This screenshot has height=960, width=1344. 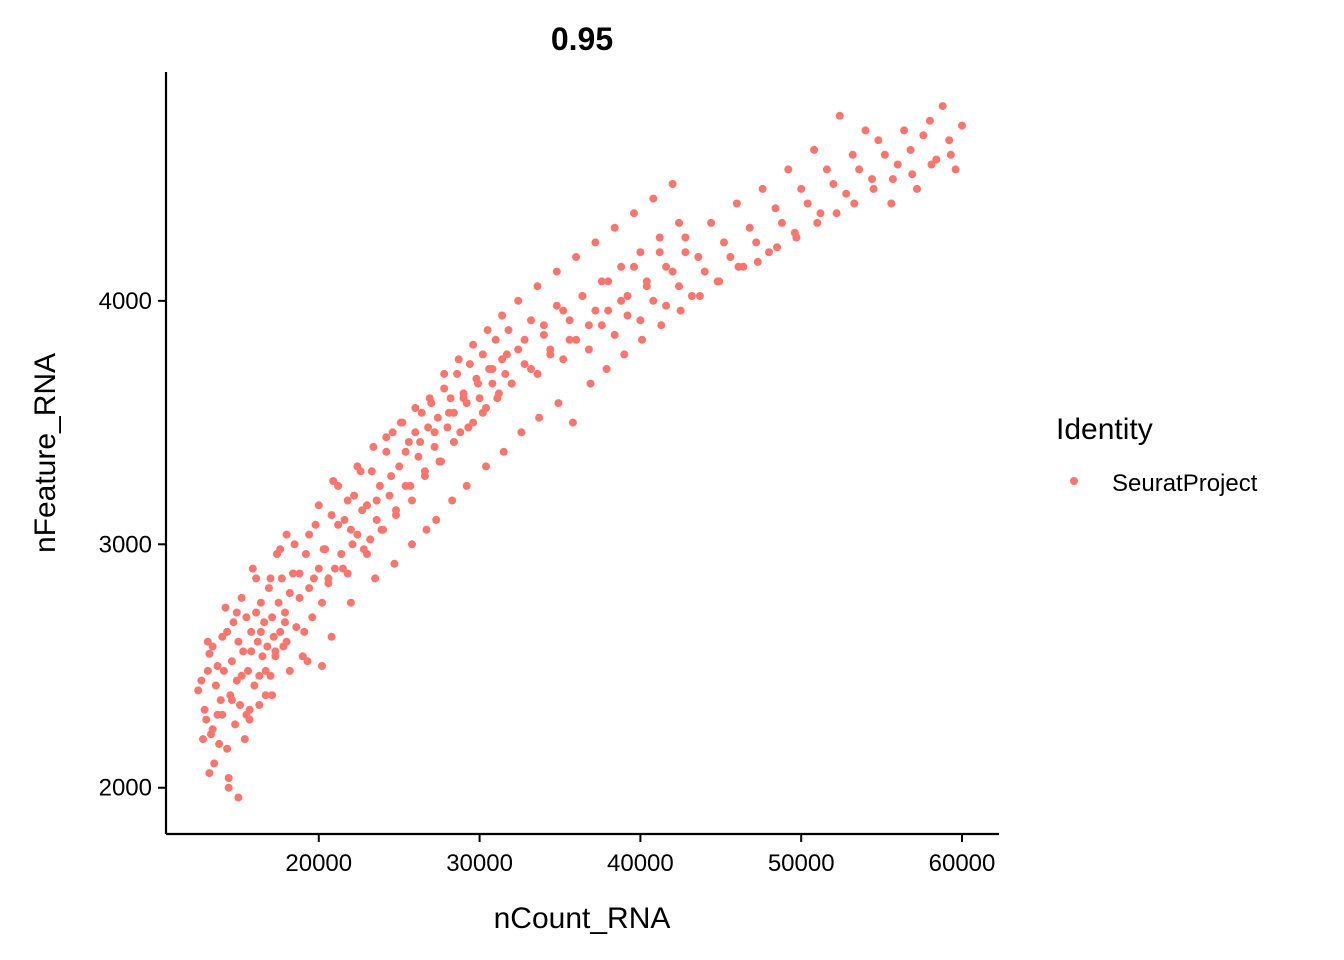 I want to click on chart-title: 0.95, so click(x=582, y=39).